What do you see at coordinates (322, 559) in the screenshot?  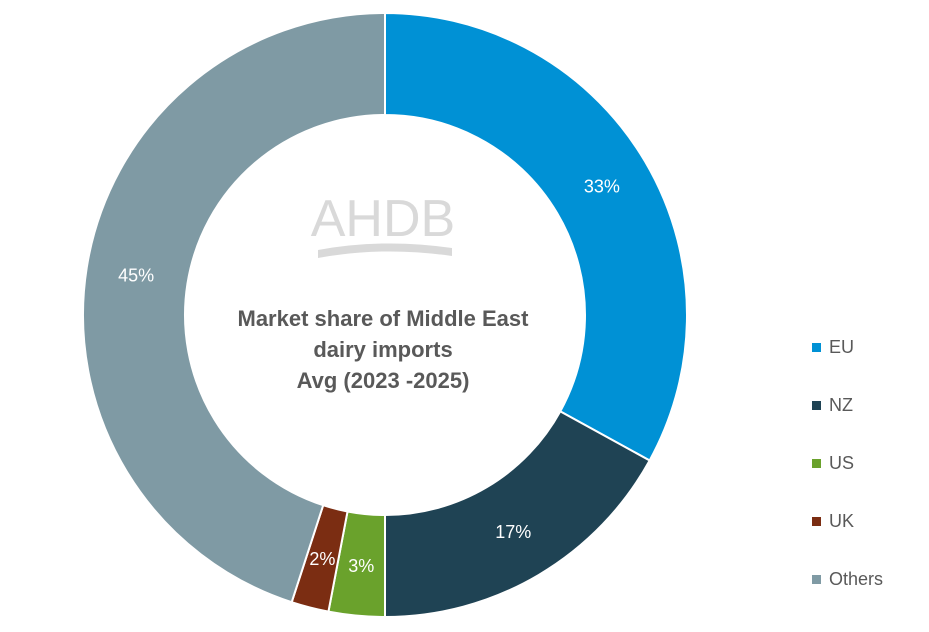 I see `slice-label-uk: 2%` at bounding box center [322, 559].